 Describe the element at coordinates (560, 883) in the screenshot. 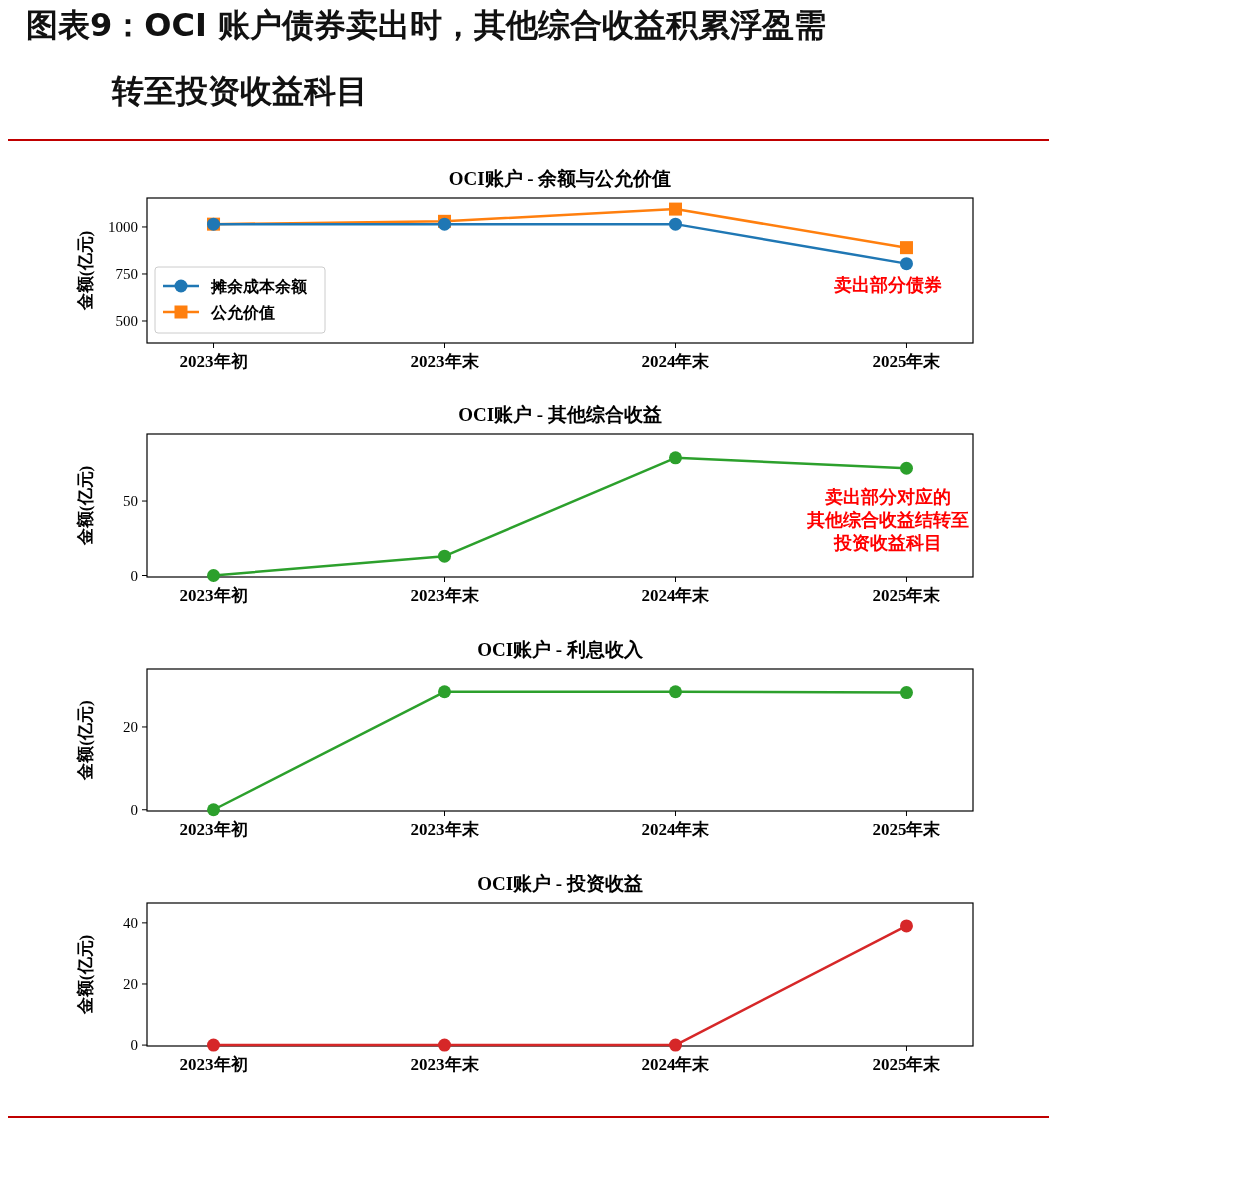

I see `chart-title: OCI账户 - 投资收益` at that location.